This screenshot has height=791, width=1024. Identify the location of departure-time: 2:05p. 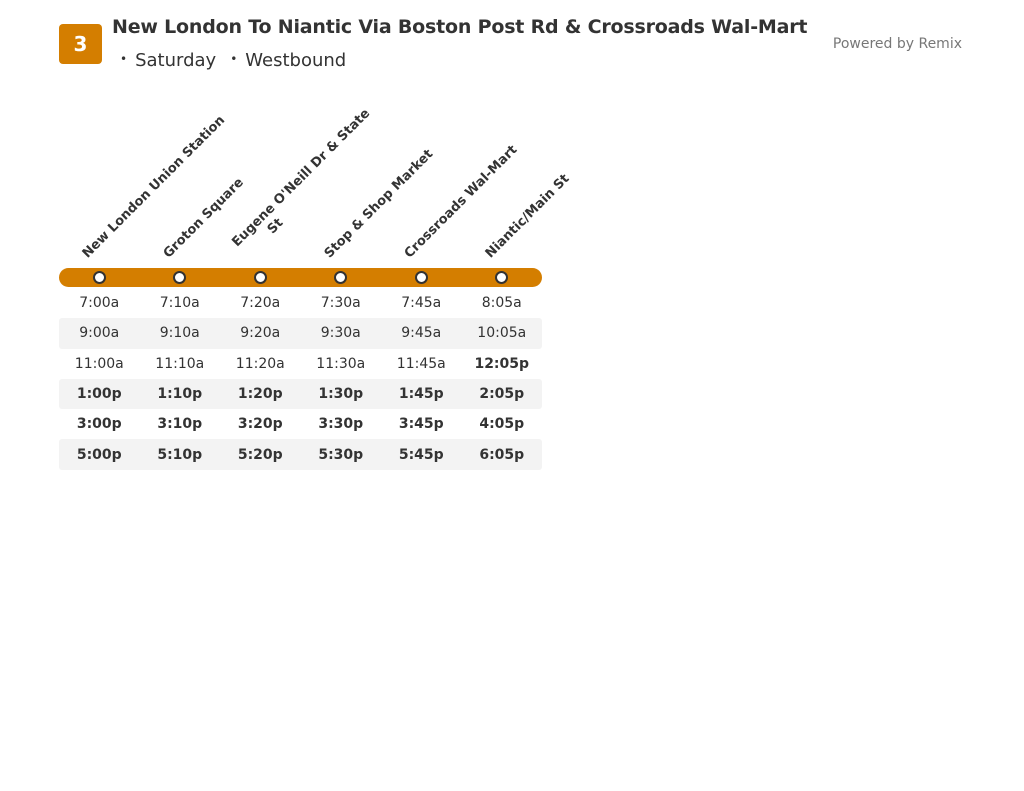
(502, 394).